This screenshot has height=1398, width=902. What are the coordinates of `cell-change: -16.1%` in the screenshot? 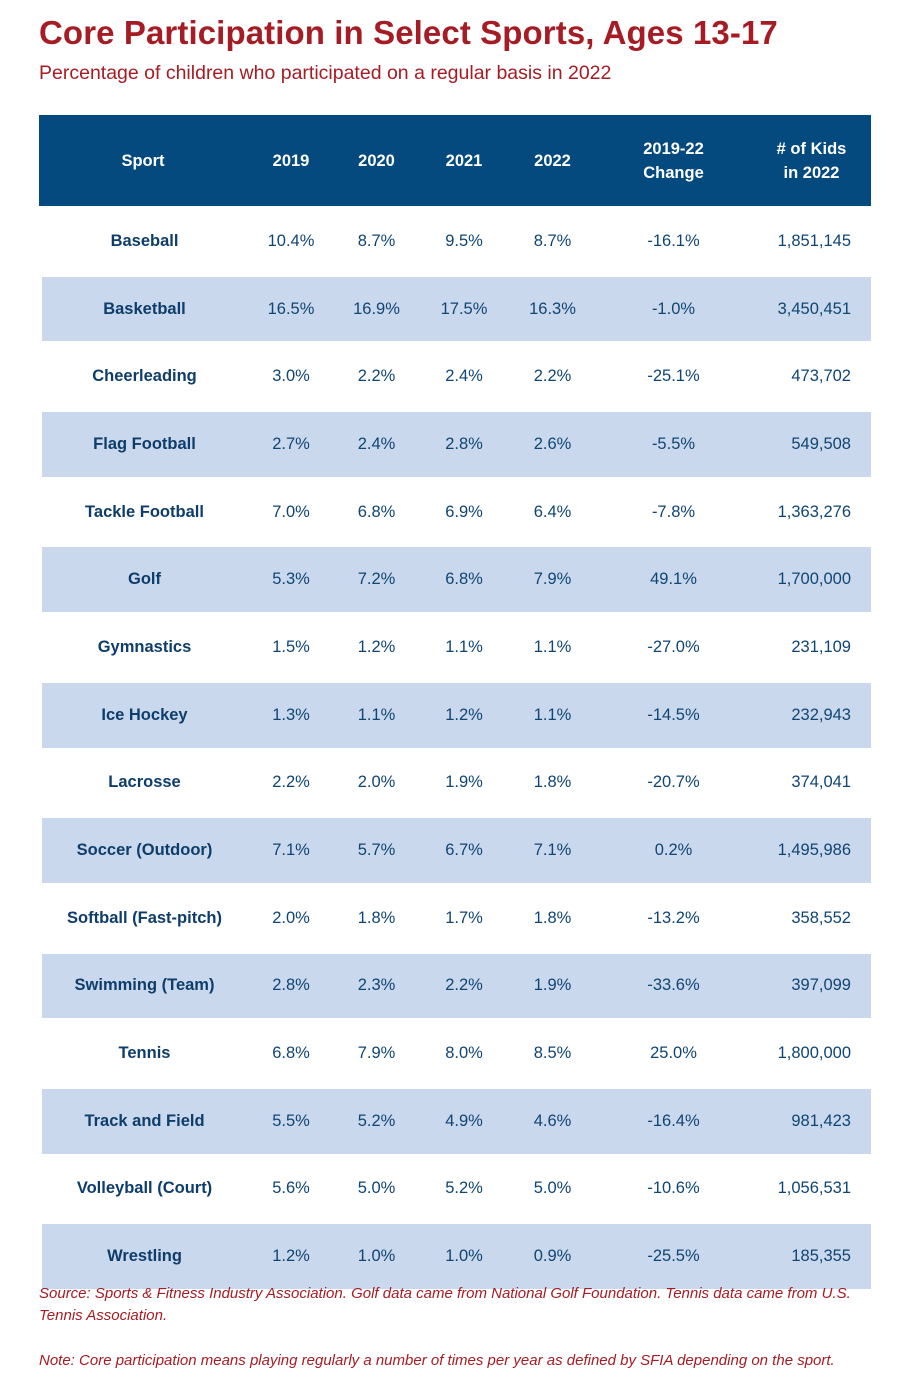 It's located at (673, 240).